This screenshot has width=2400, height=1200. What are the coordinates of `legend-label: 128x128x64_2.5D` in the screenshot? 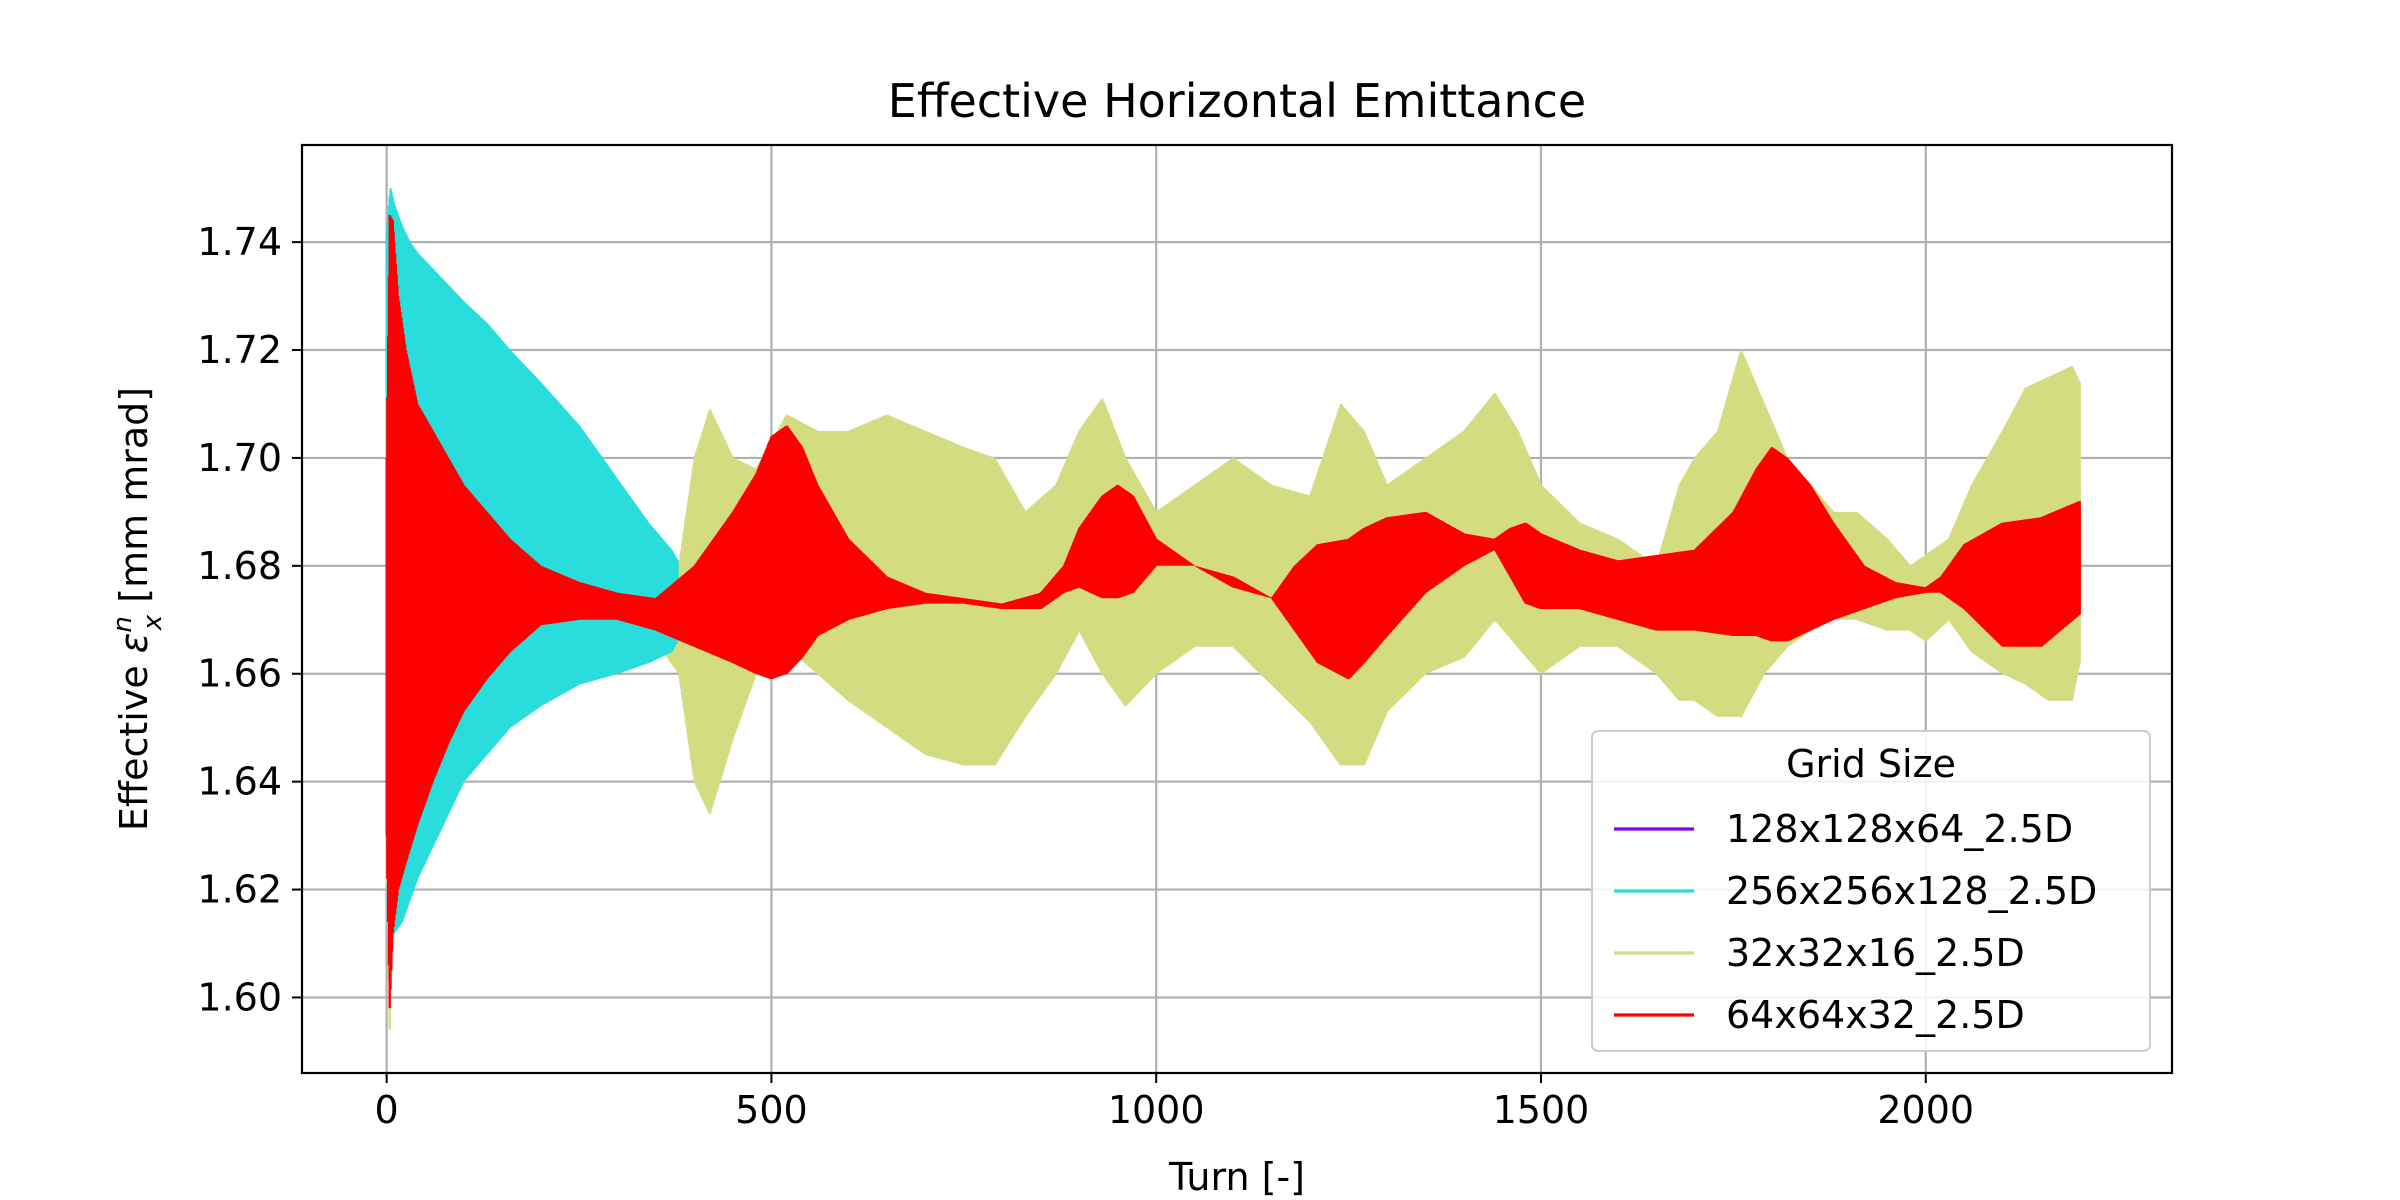 It's located at (1899, 829).